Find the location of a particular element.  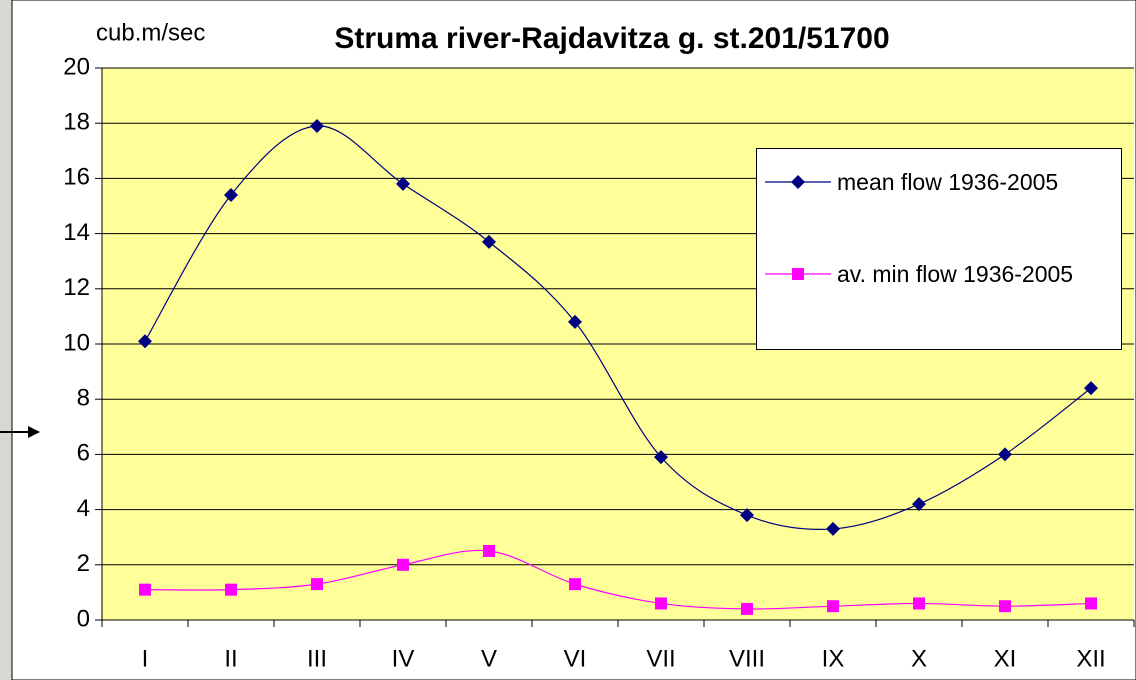

legend-item: av. min flow 1936-2005 is located at coordinates (939, 304).